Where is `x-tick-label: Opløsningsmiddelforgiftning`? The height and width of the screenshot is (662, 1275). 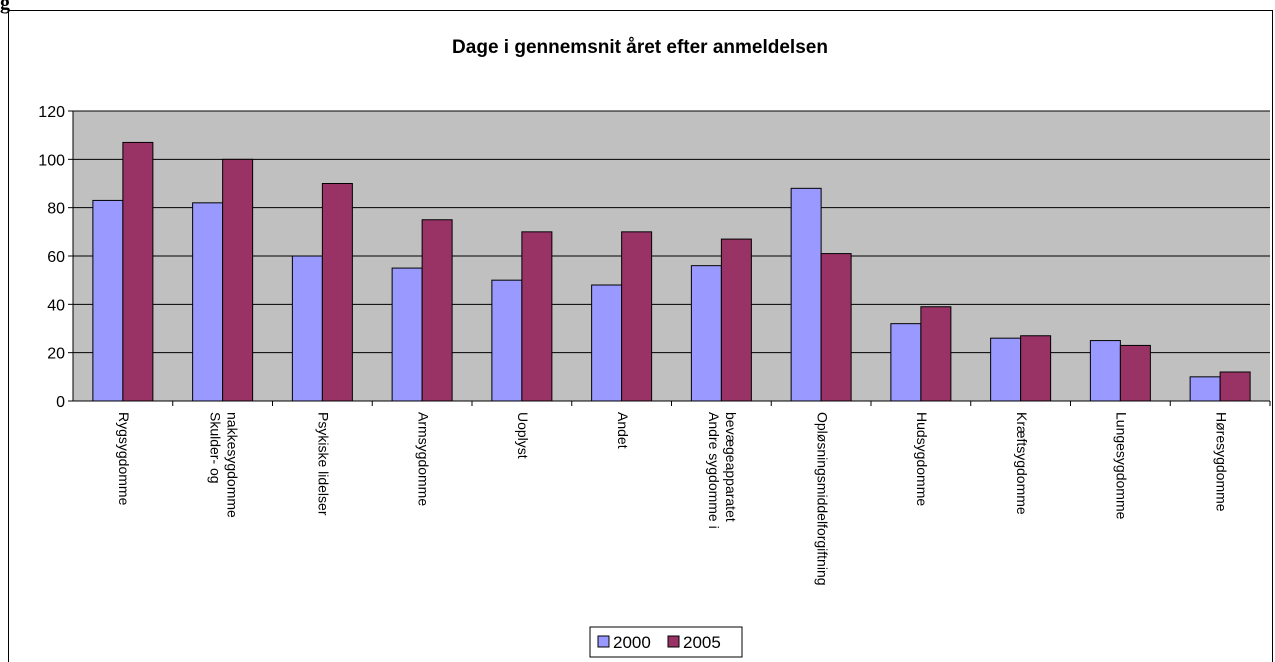 x-tick-label: Opløsningsmiddelforgiftning is located at coordinates (822, 499).